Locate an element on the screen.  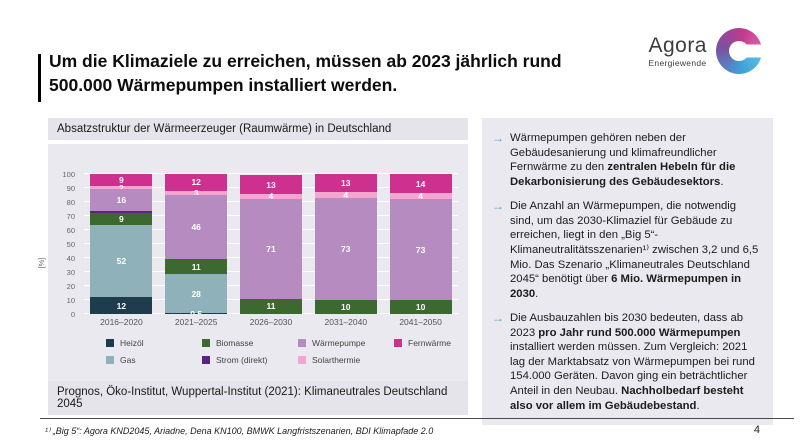
x-axis-tick-label: 2016–2020 is located at coordinates (121, 322).